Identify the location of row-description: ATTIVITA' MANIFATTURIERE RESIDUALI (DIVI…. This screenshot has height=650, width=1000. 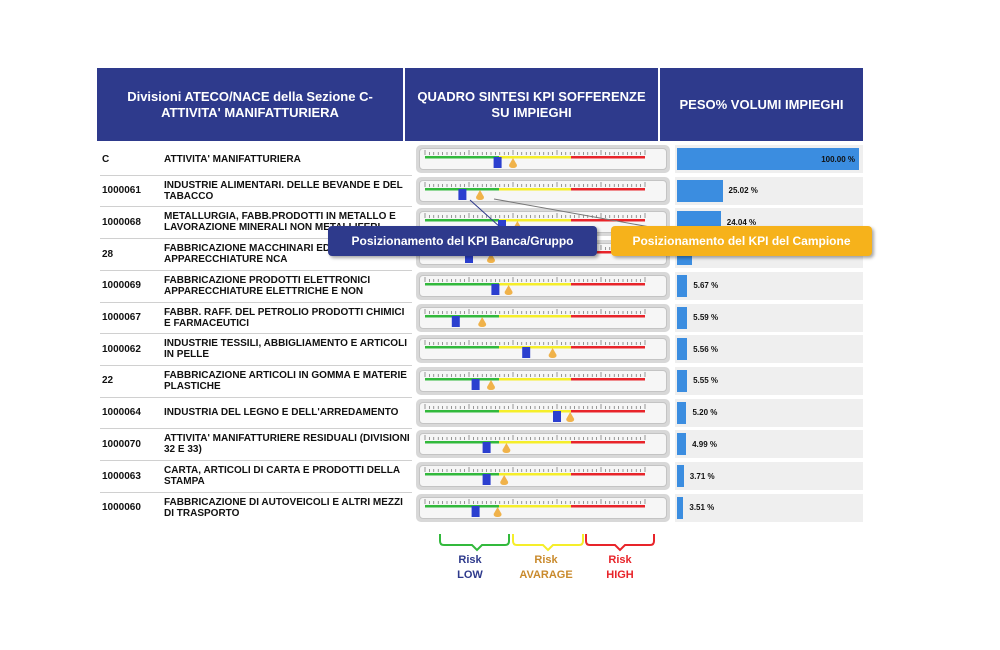
(287, 444).